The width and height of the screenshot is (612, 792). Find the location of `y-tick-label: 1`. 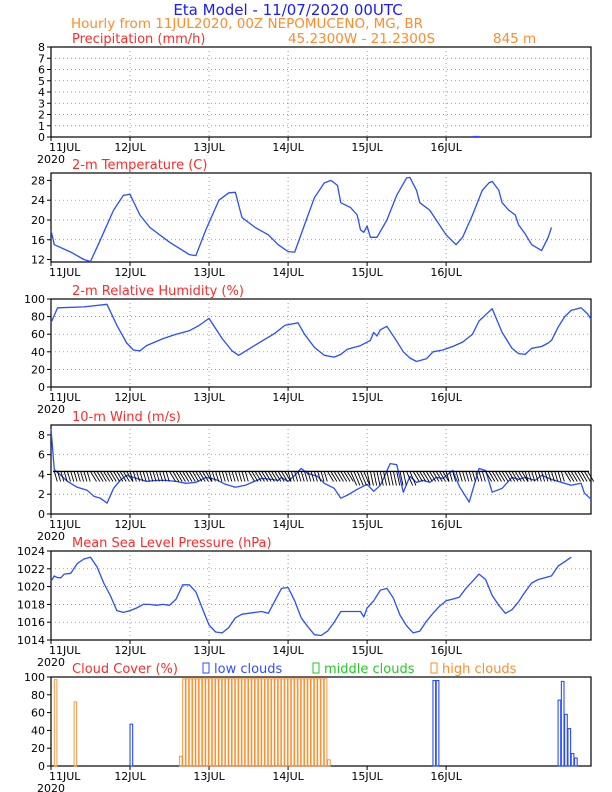

y-tick-label: 1 is located at coordinates (41, 126).